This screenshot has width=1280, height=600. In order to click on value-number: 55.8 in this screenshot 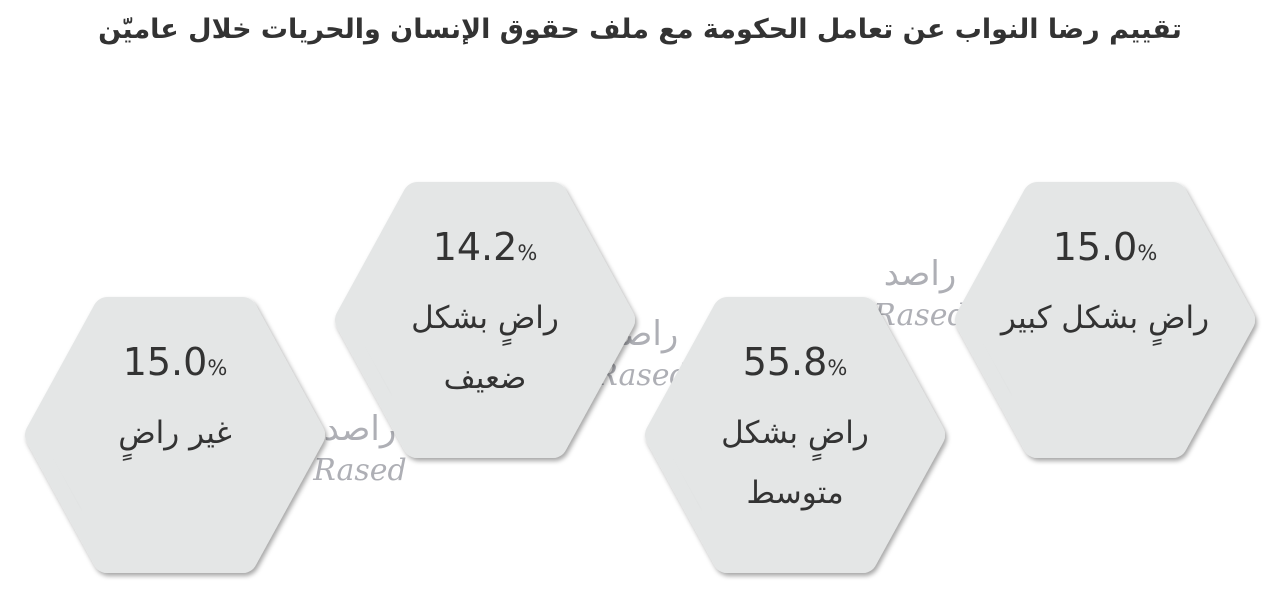, I will do `click(785, 362)`.